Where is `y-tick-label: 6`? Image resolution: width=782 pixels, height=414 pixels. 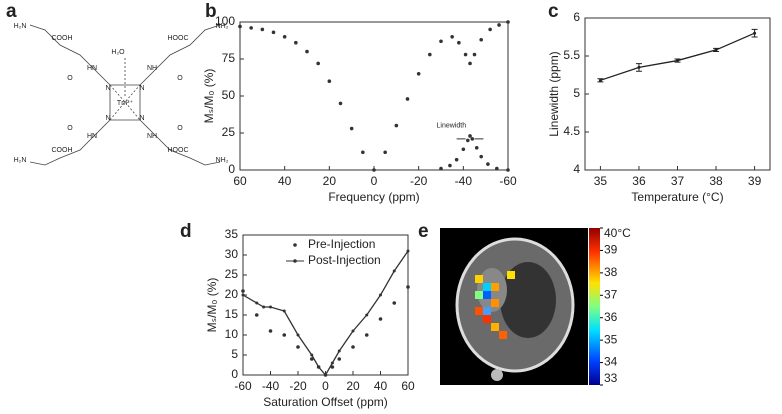 y-tick-label: 6 is located at coordinates (576, 17).